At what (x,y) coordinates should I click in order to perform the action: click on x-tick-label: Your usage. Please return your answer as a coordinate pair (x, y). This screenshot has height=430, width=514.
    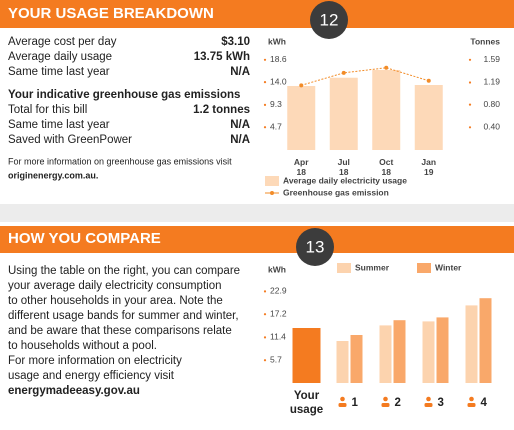
    Looking at the image, I should click on (306, 403).